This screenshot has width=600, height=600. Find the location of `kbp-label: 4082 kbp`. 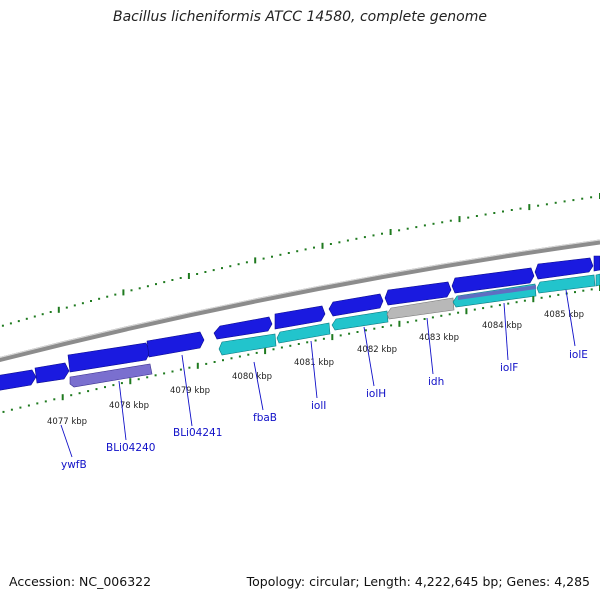

kbp-label: 4082 kbp is located at coordinates (377, 350).